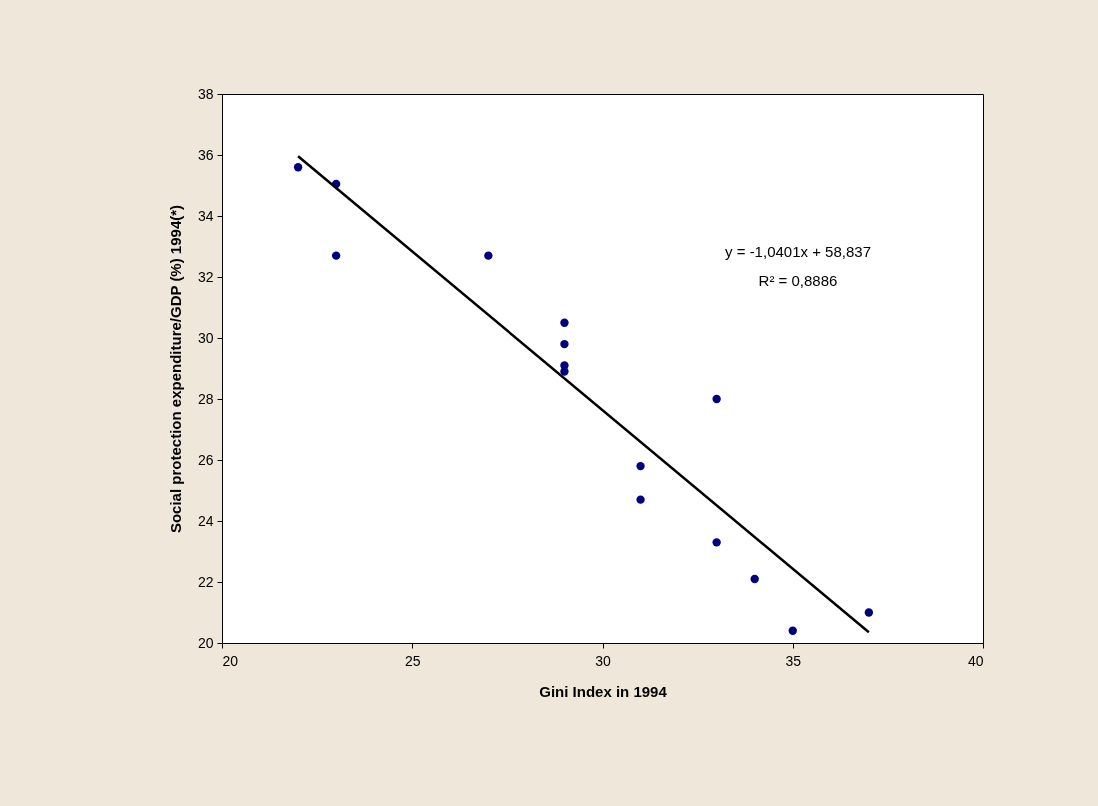 This screenshot has height=806, width=1098. I want to click on y-tick-label: 28, so click(205, 398).